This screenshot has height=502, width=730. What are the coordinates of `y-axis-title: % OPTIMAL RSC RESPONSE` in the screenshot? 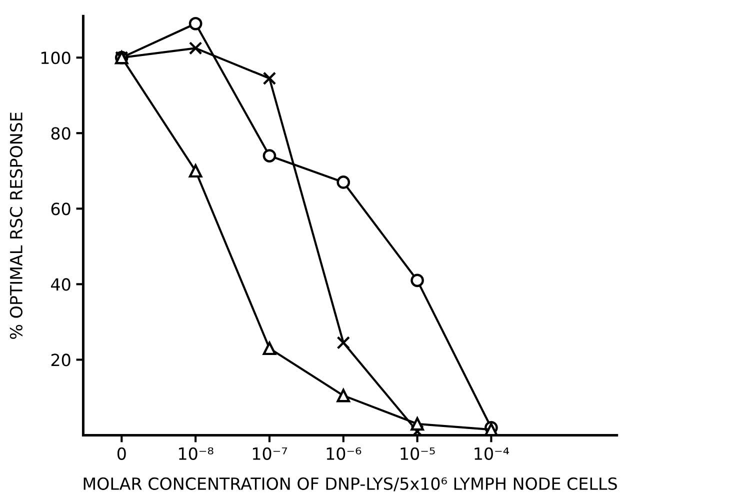 It's located at (16, 225).